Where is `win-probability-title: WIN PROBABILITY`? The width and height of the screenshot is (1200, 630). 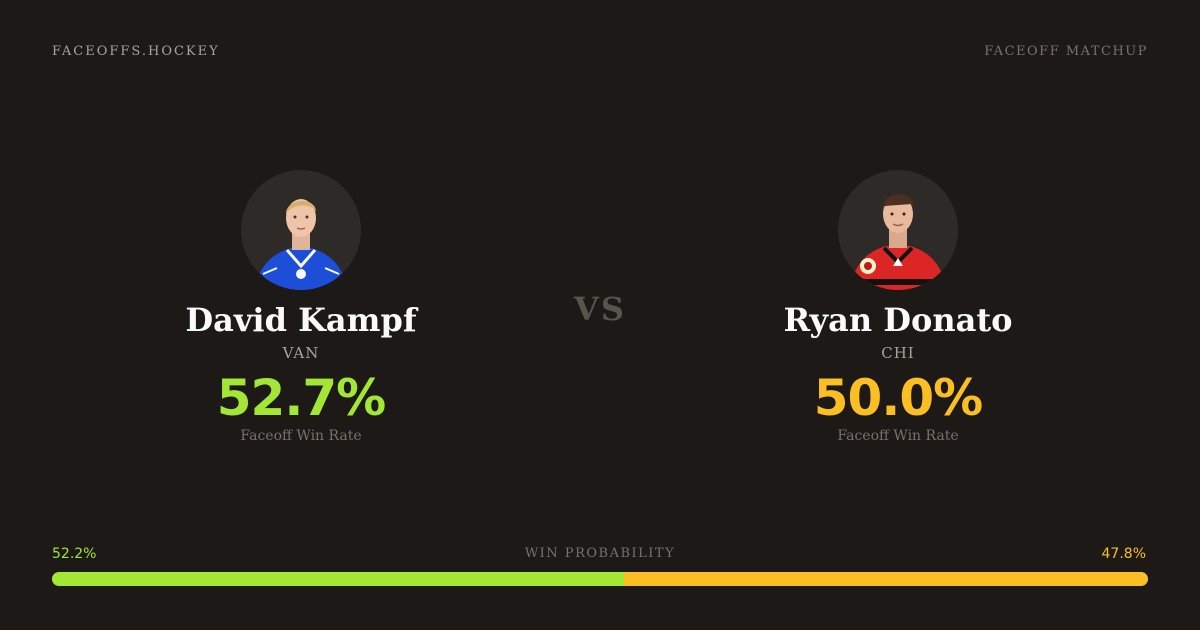 win-probability-title: WIN PROBABILITY is located at coordinates (600, 553).